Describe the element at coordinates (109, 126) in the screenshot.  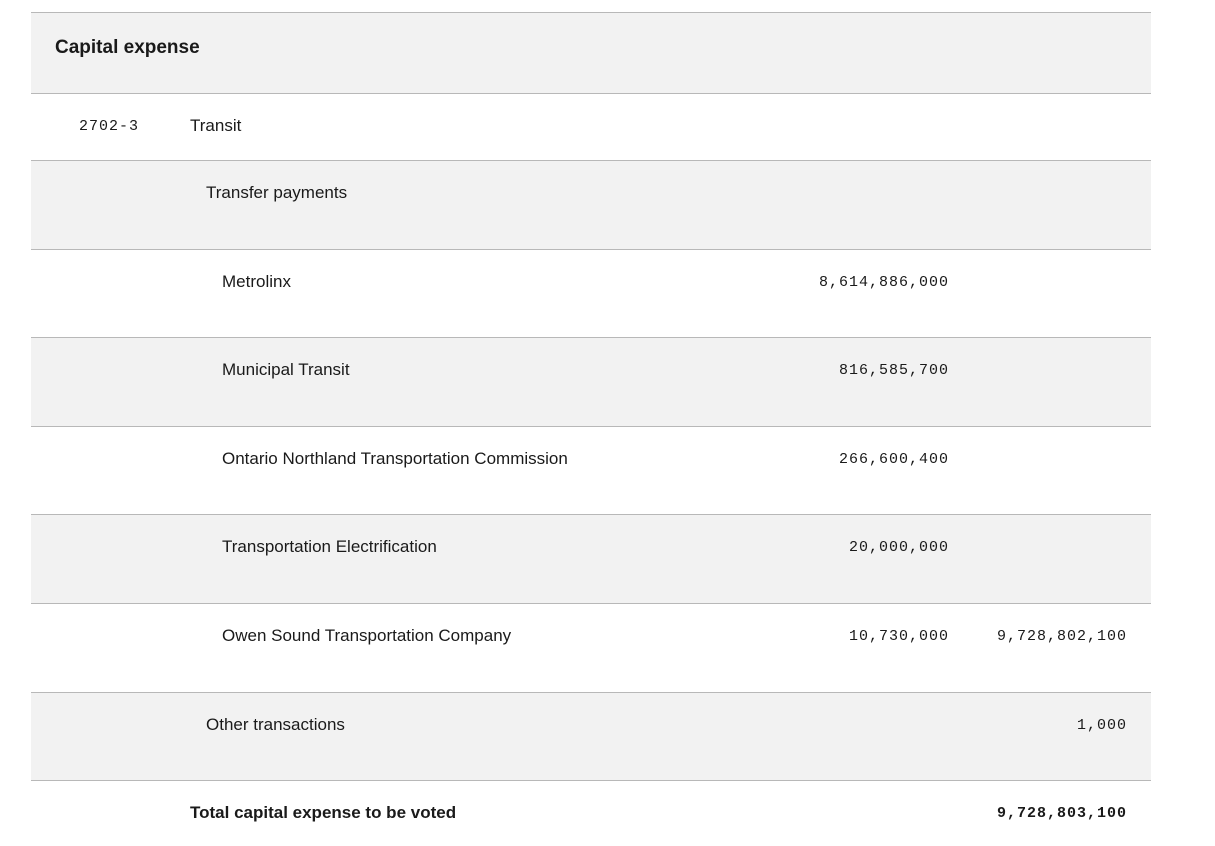
I see `vote-number: 2702-3` at that location.